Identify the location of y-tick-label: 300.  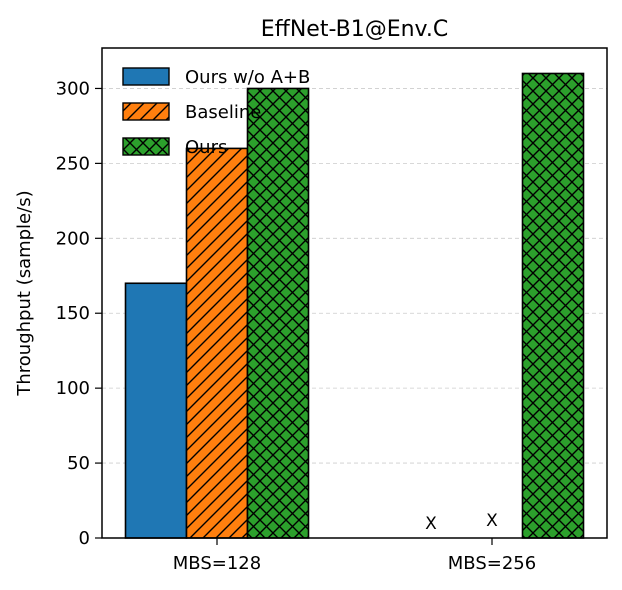
(73, 88).